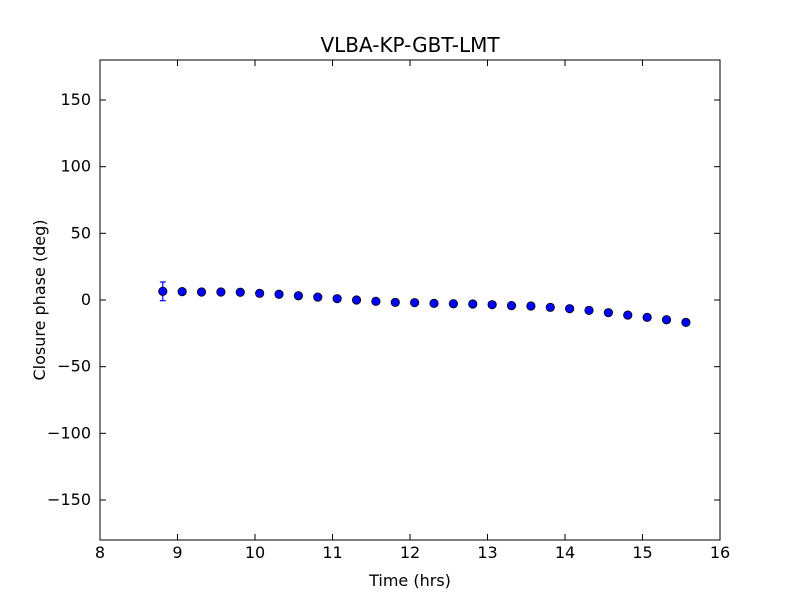 The width and height of the screenshot is (800, 600). I want to click on x-tick-label: 8, so click(100, 552).